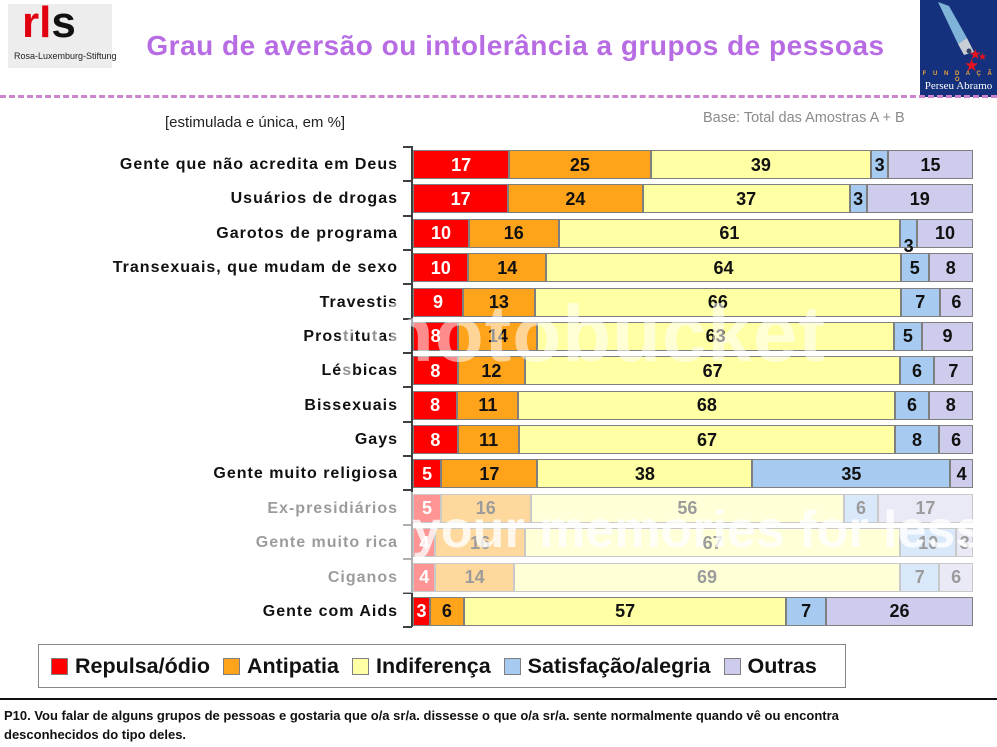 Image resolution: width=997 pixels, height=747 pixels. I want to click on segment-value: 14, so click(507, 267).